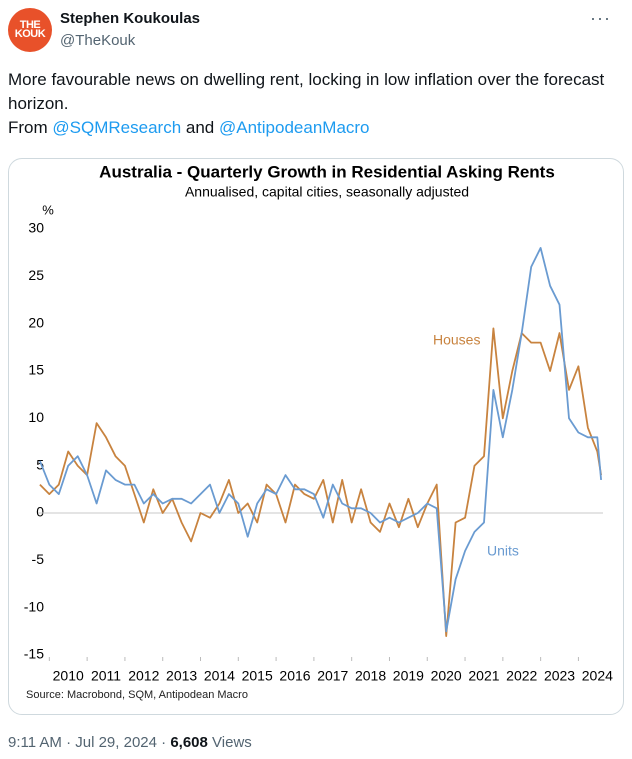 Image resolution: width=632 pixels, height=759 pixels. Describe the element at coordinates (181, 676) in the screenshot. I see `x-tick-label: 2013` at that location.